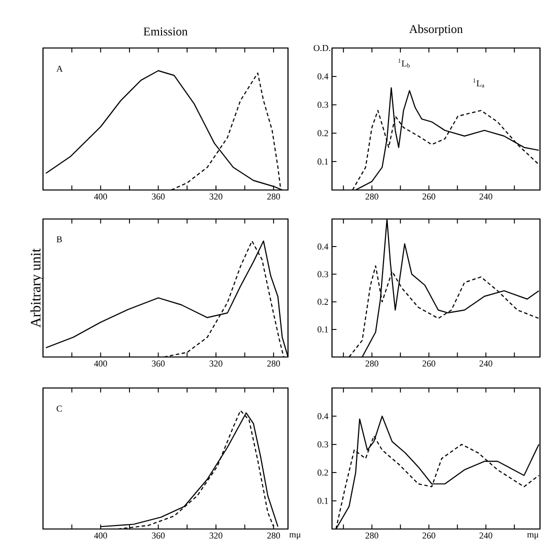  I want to click on y-axis-title: O.D., so click(322, 48).